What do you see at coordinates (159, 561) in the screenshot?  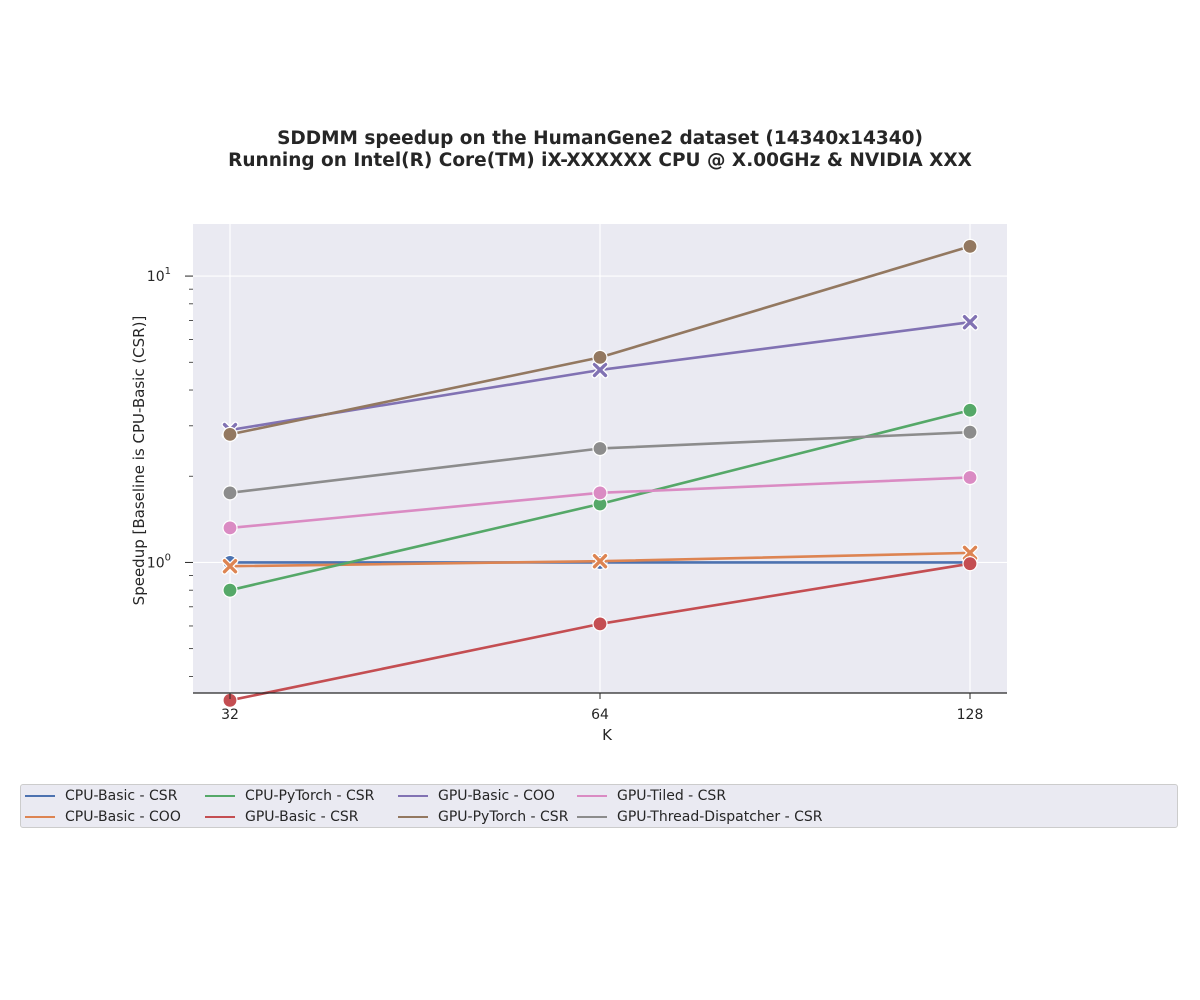 I see `y-tick-label: 10⁰` at bounding box center [159, 561].